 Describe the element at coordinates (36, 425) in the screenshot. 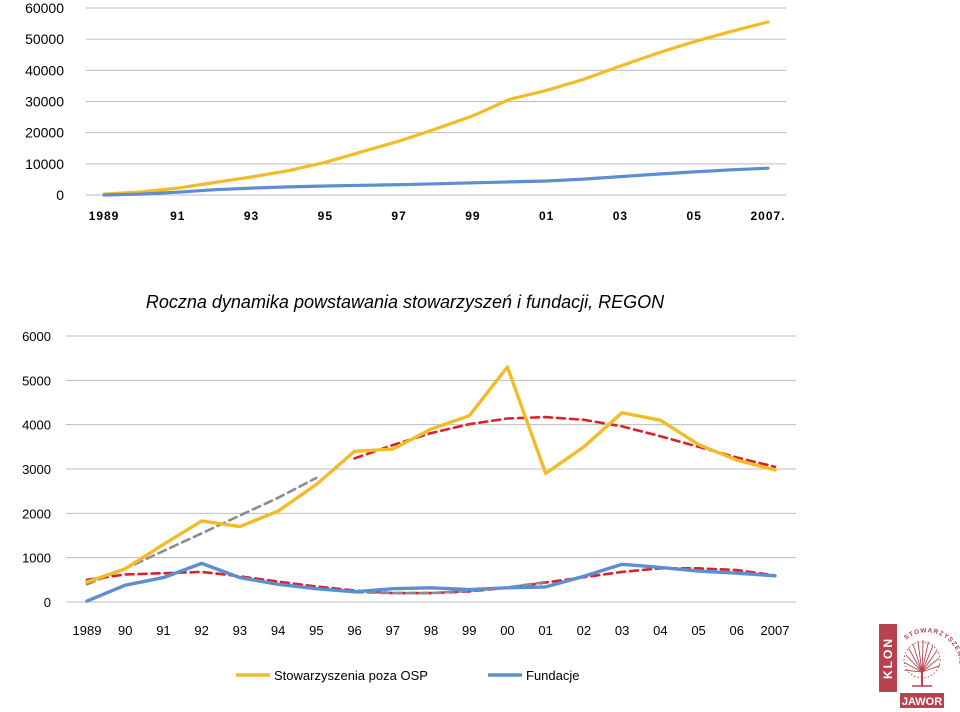

I see `y-tick-label: 4000` at that location.